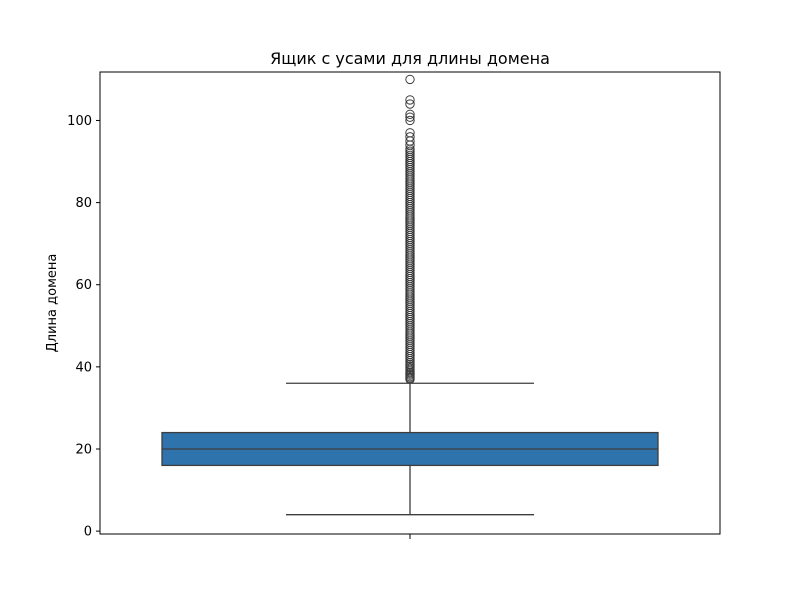  What do you see at coordinates (52, 303) in the screenshot?
I see `y-axis-label: Длина домена` at bounding box center [52, 303].